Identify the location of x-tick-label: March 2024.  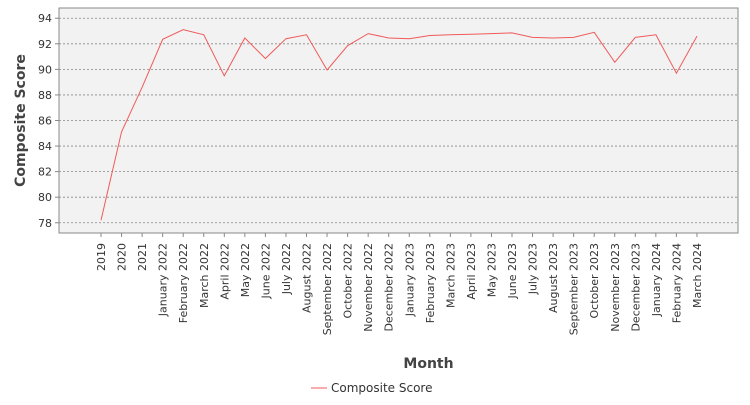
(697, 275).